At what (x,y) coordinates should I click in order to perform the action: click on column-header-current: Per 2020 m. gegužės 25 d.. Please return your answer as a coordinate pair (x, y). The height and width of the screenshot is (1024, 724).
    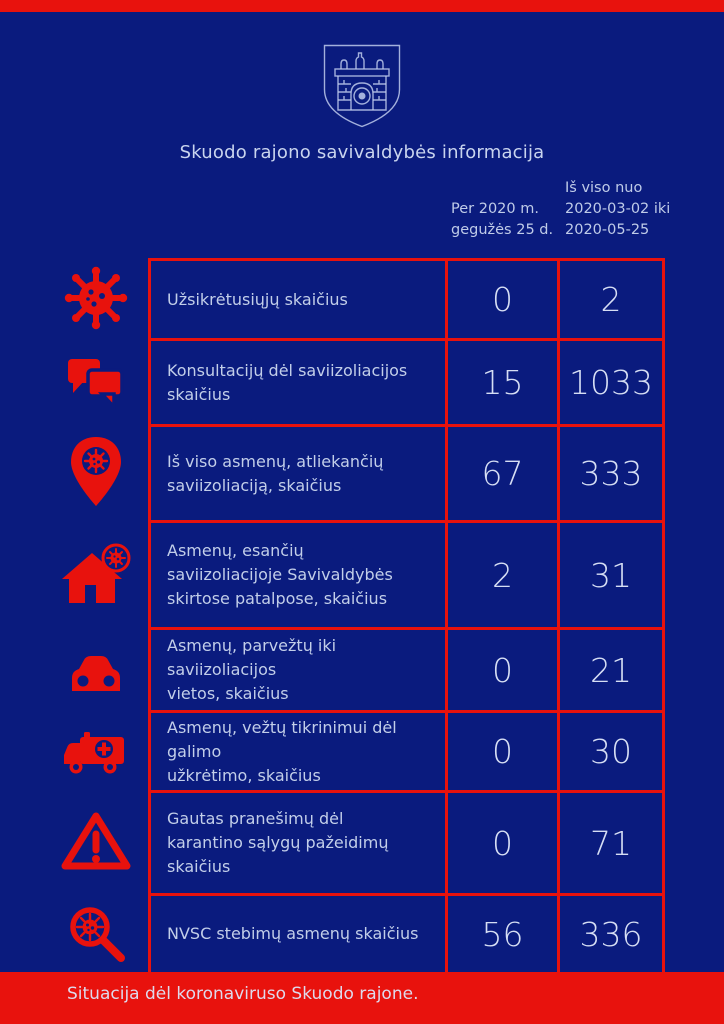
    Looking at the image, I should click on (502, 219).